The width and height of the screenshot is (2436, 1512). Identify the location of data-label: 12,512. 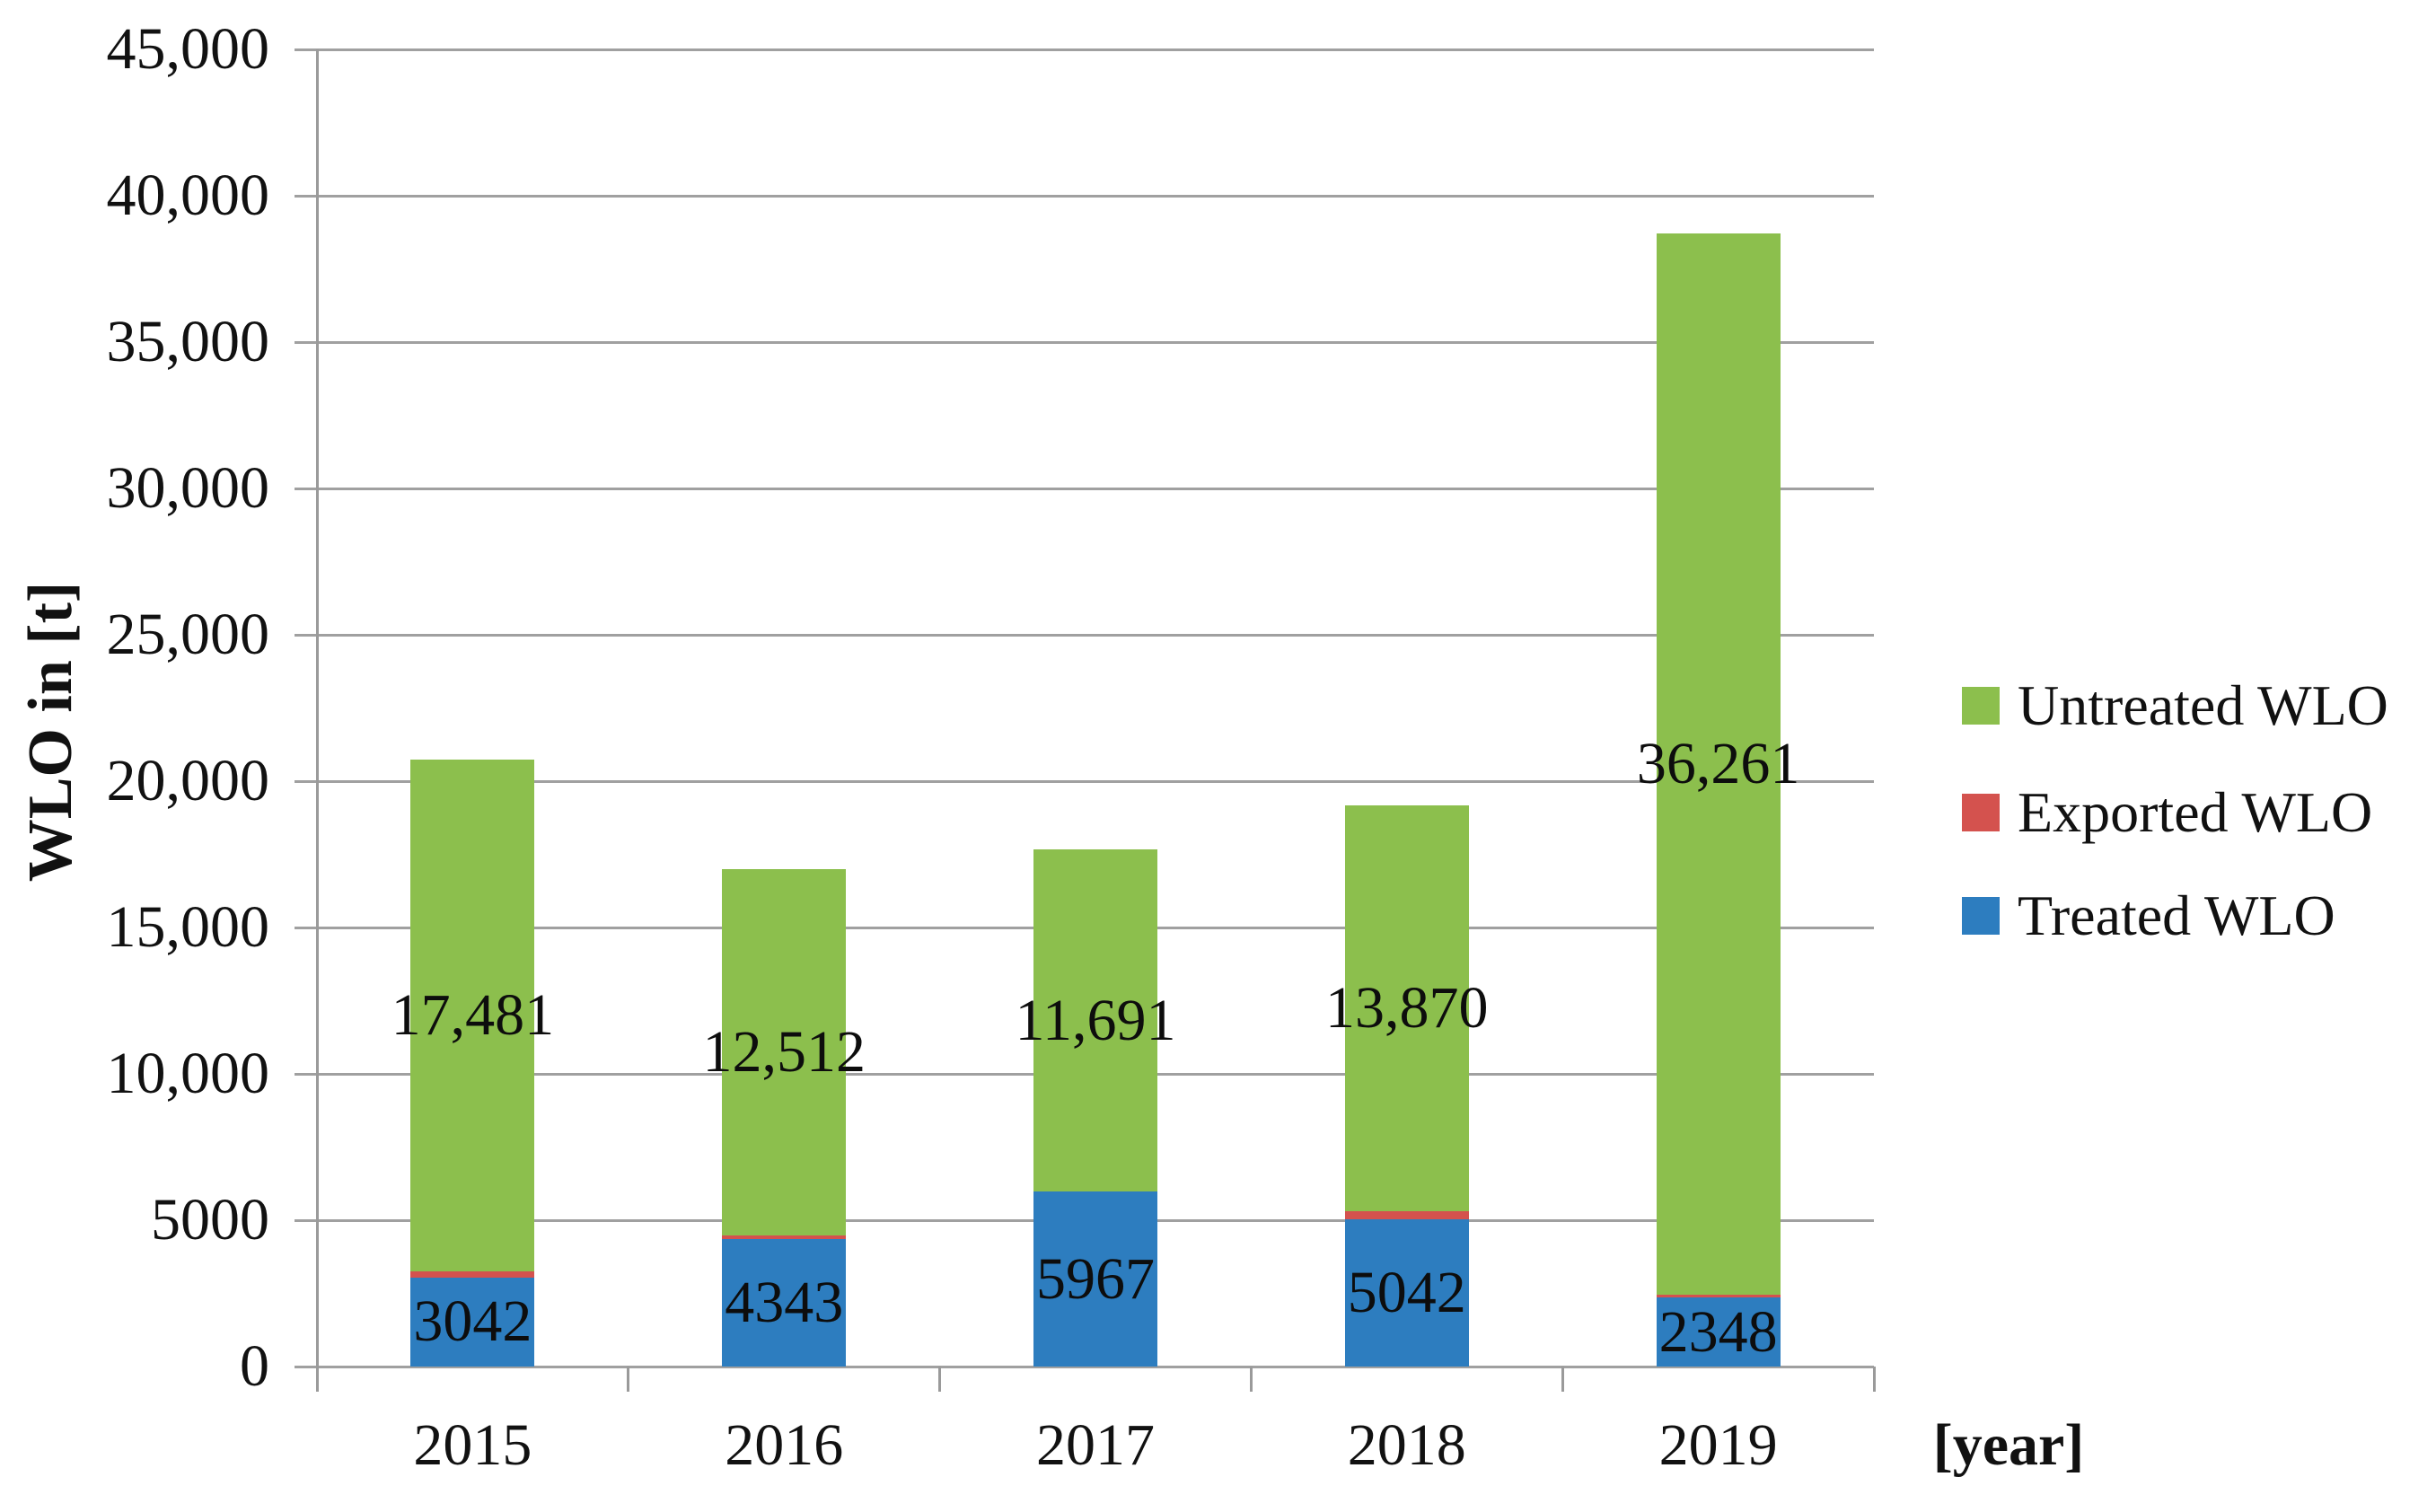
(784, 1051).